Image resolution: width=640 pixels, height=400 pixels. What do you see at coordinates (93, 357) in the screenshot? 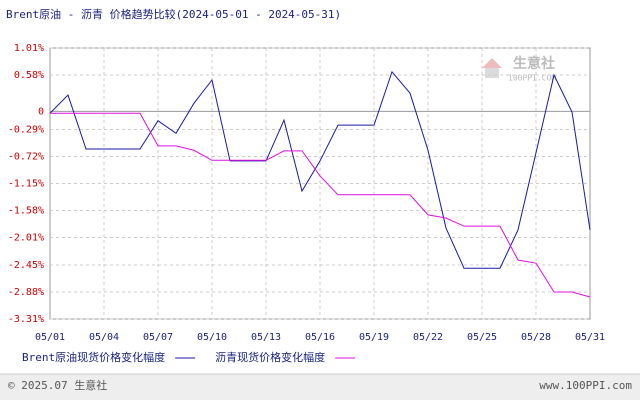
I see `legend-label: Brent原油现货价格变化幅度` at bounding box center [93, 357].